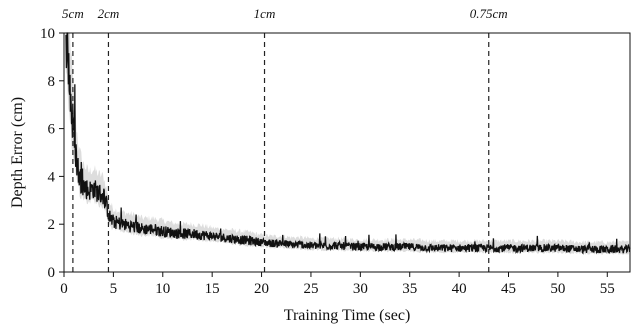 This screenshot has width=631, height=325. What do you see at coordinates (114, 289) in the screenshot?
I see `x-tick-label: 5` at bounding box center [114, 289].